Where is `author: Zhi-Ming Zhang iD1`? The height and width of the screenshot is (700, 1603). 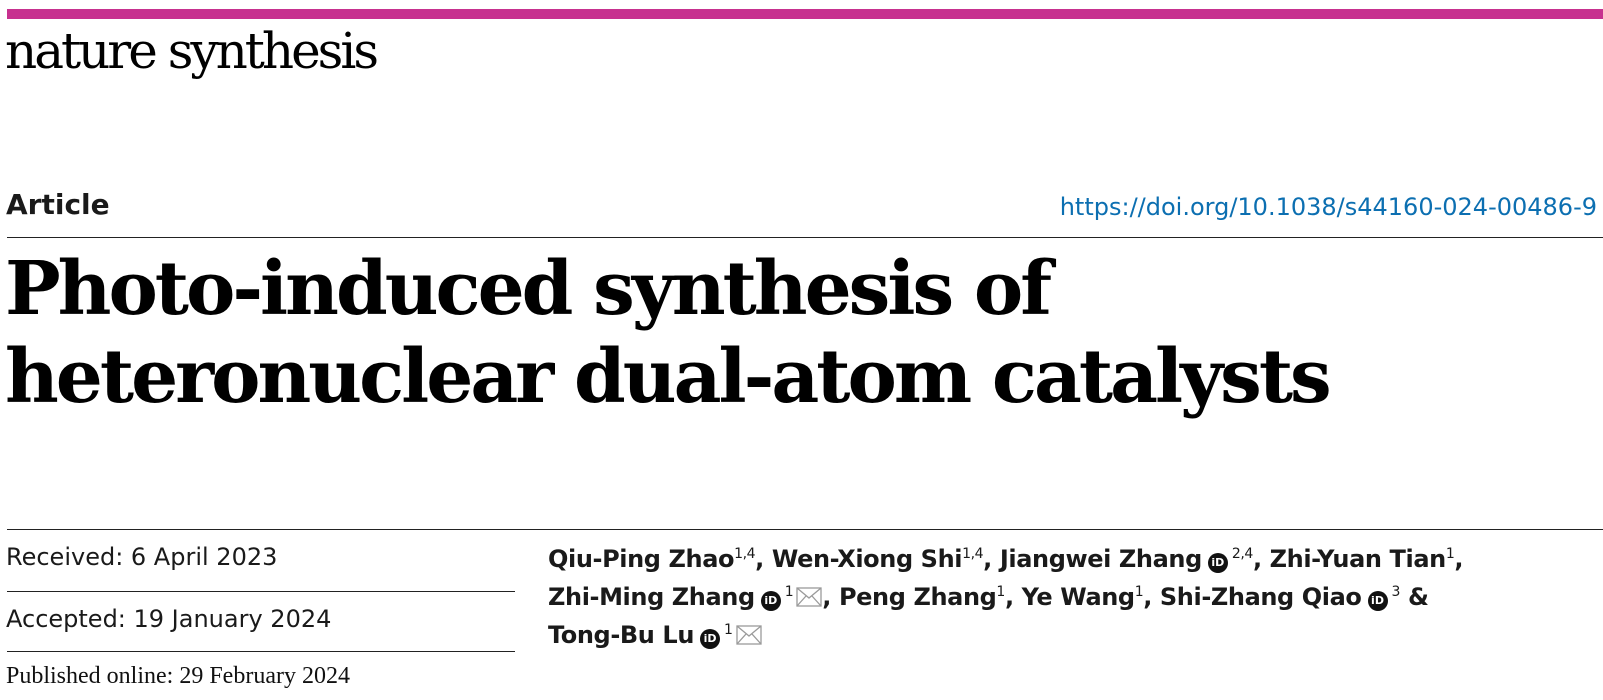
author: Zhi-Ming Zhang iD1 is located at coordinates (685, 597).